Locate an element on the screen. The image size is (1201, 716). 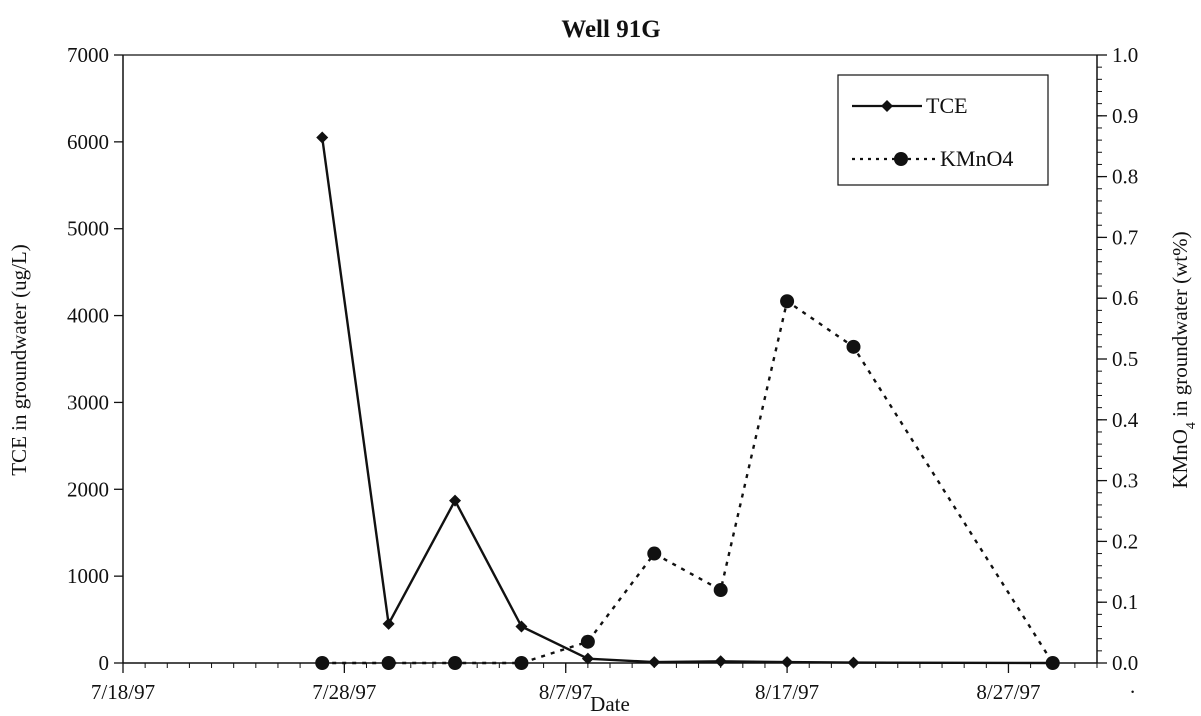
y-right-tick-label: 0.3 is located at coordinates (1125, 481).